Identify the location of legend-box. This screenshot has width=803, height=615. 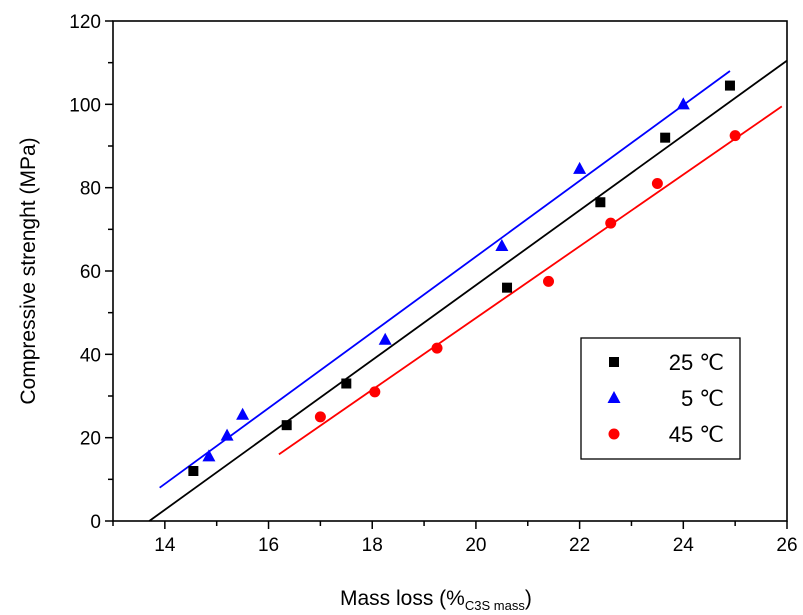
(660, 398).